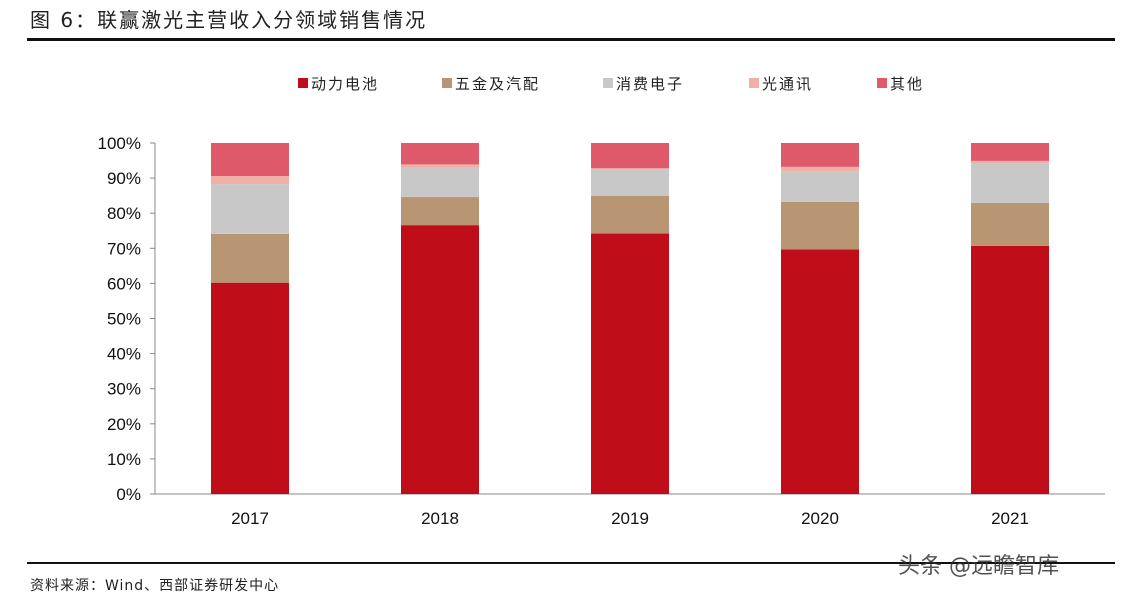 The image size is (1121, 597). What do you see at coordinates (124, 248) in the screenshot?
I see `y-tick-label: 70%` at bounding box center [124, 248].